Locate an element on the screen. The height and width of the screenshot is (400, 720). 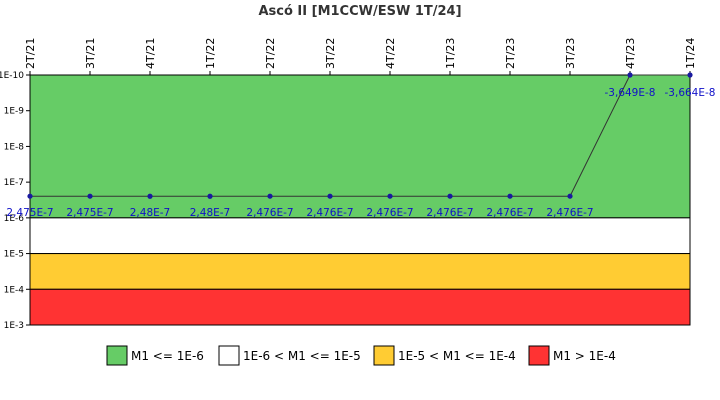
legend-label-2: 1E-5 < M1 <= 1E-4 is located at coordinates (457, 356).